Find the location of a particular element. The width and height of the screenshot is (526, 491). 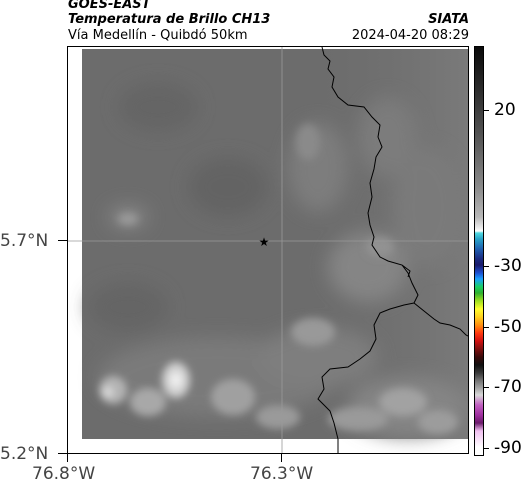

colorbar-label: -50 is located at coordinates (508, 327).